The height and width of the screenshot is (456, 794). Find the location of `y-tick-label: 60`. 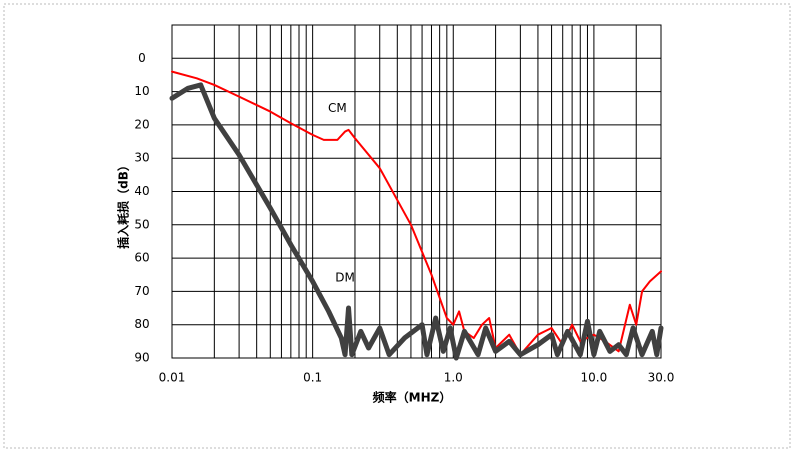

y-tick-label: 60 is located at coordinates (141, 258).